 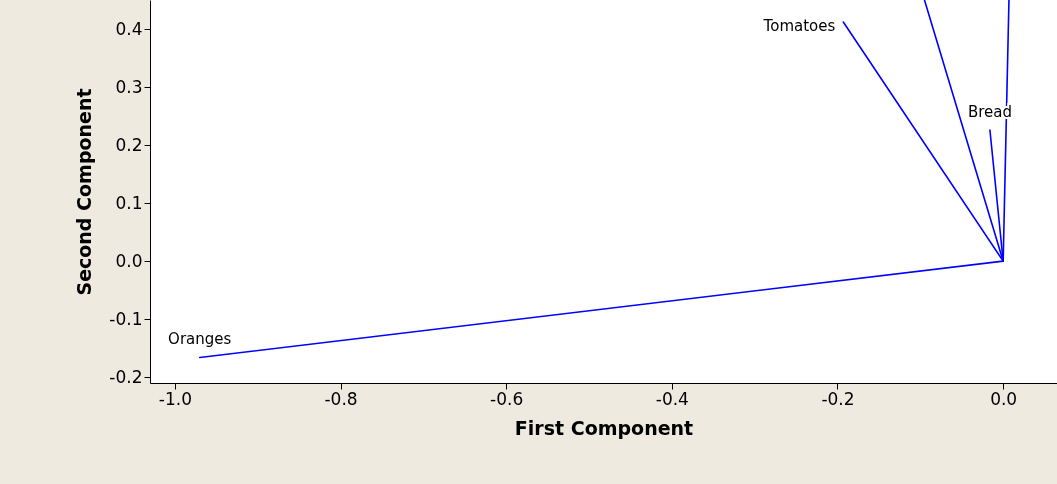 What do you see at coordinates (129, 260) in the screenshot?
I see `y-tick-label: 0.0` at bounding box center [129, 260].